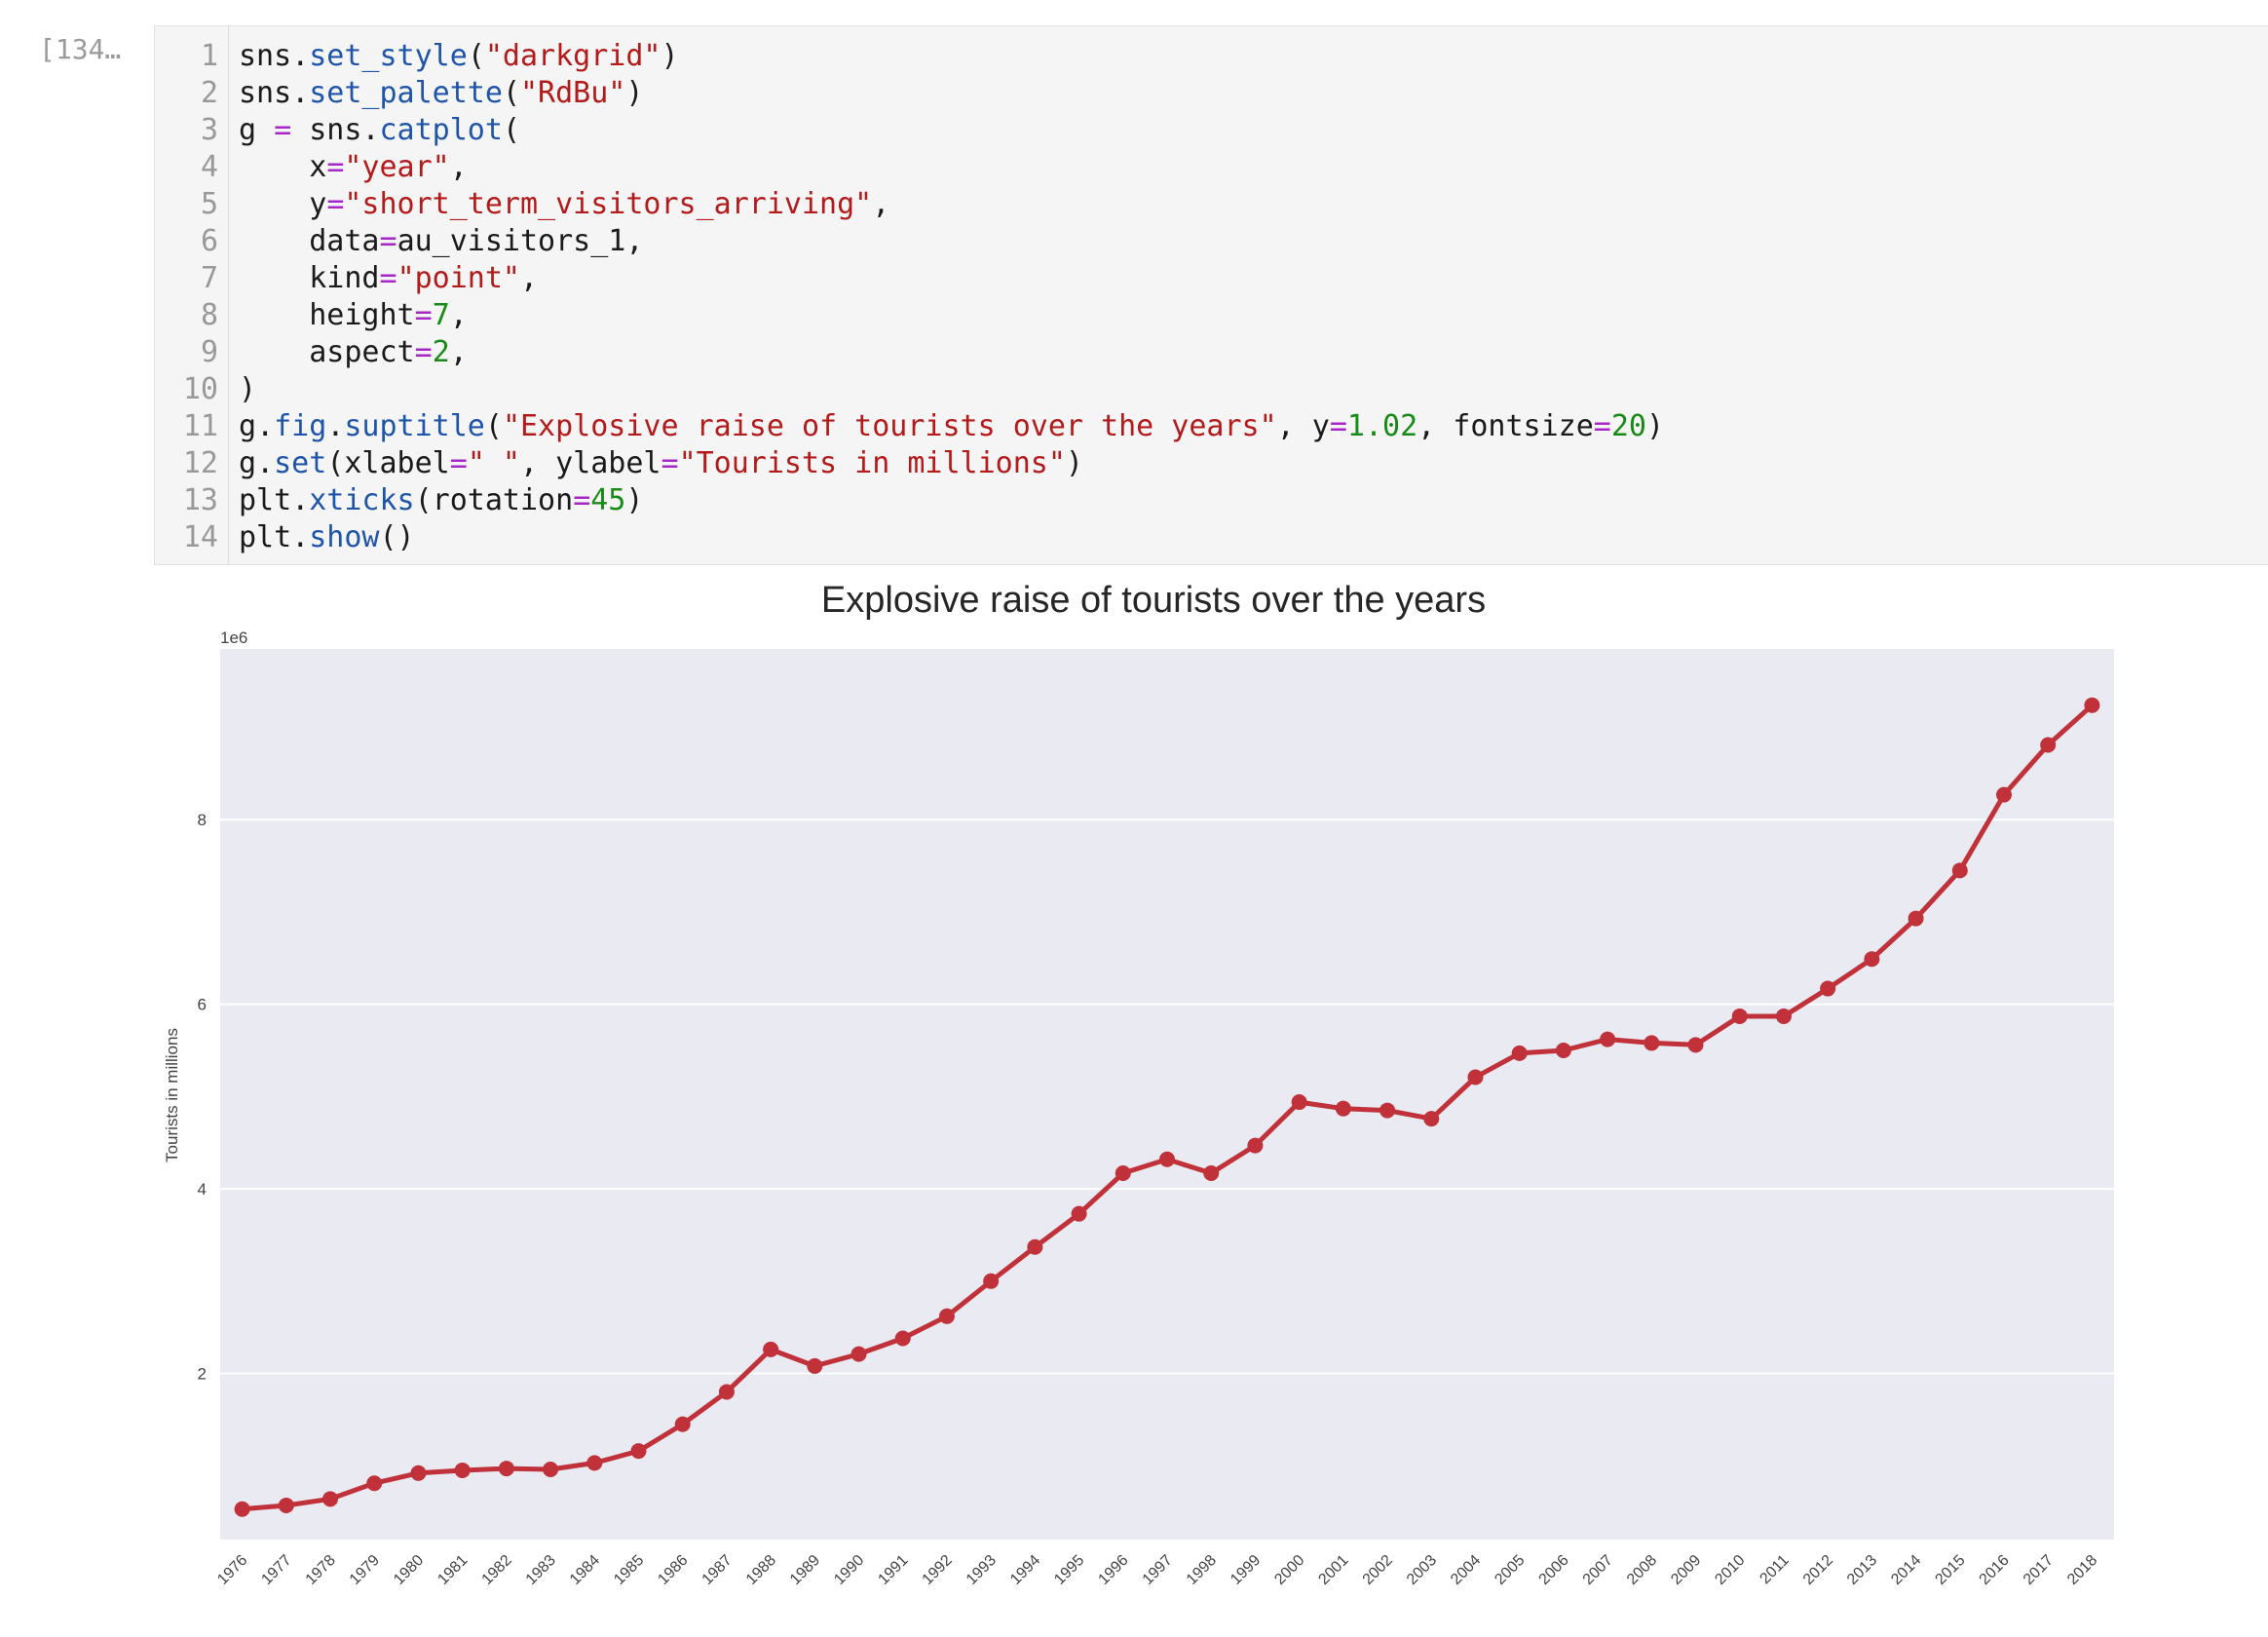 This screenshot has width=2268, height=1637. What do you see at coordinates (903, 1338) in the screenshot?
I see `data-point-1991` at bounding box center [903, 1338].